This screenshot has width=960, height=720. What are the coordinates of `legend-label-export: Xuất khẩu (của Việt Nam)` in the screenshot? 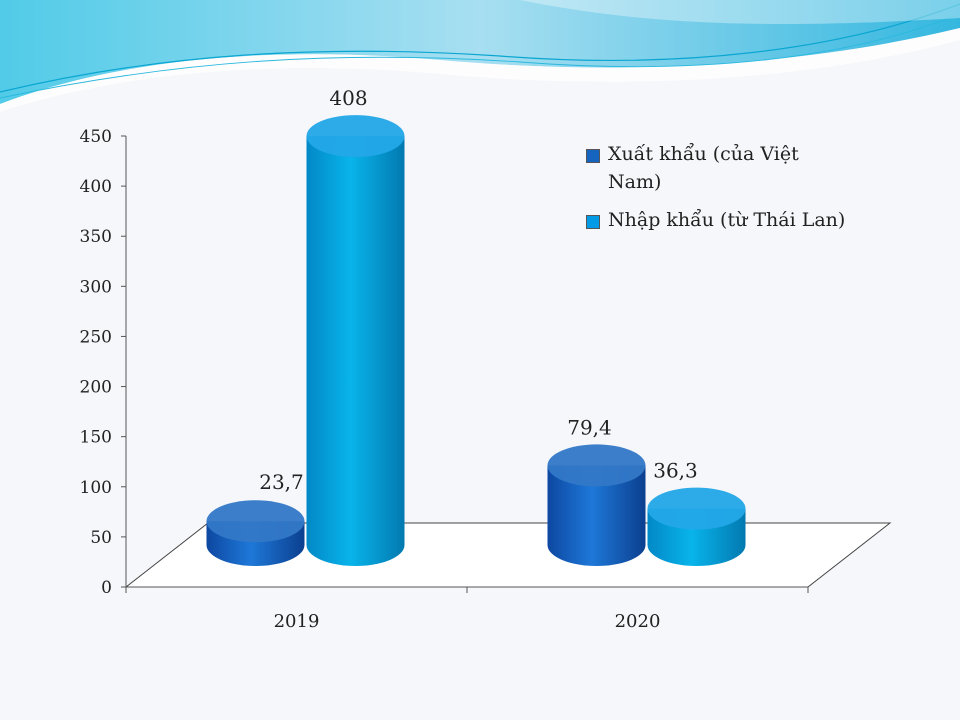 It's located at (703, 168).